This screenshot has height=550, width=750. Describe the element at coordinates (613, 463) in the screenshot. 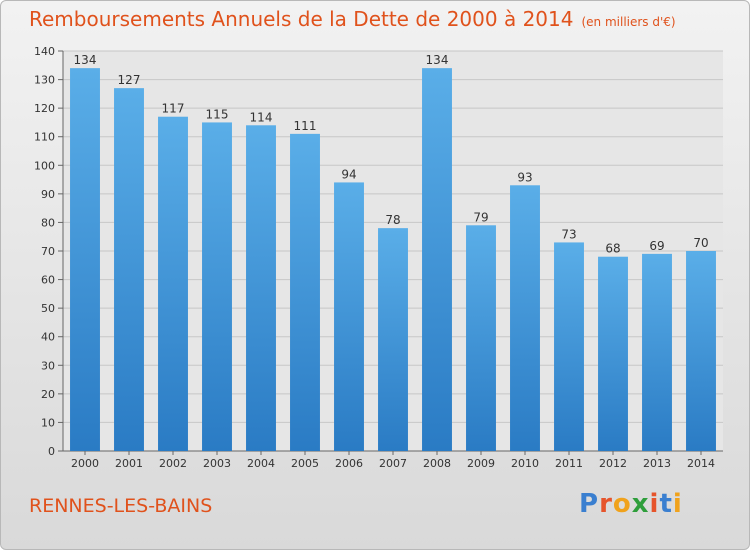

I see `x-tick-label: 2012` at that location.